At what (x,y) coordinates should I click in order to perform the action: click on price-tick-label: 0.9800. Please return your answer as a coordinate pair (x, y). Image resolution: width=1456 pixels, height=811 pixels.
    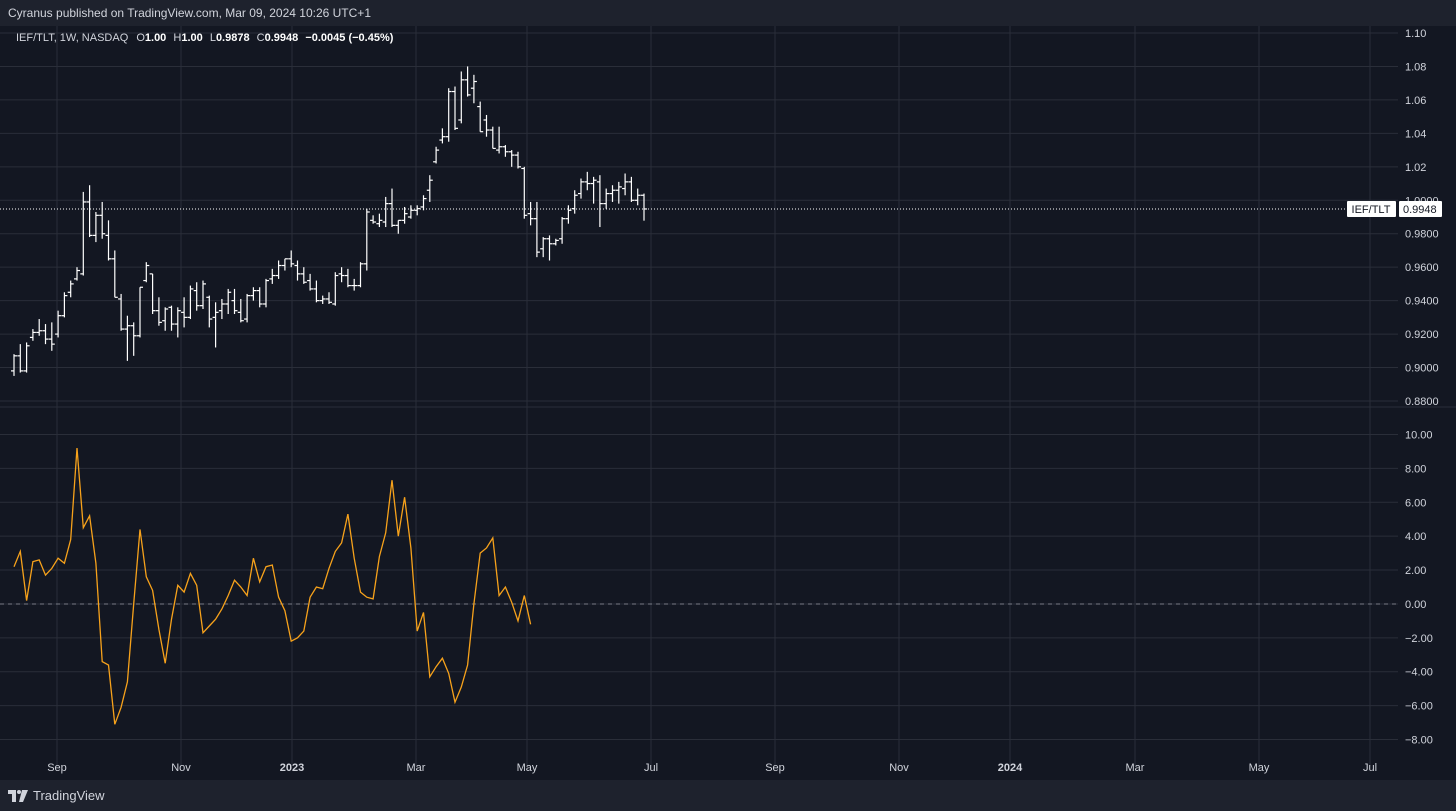
    Looking at the image, I should click on (1422, 235).